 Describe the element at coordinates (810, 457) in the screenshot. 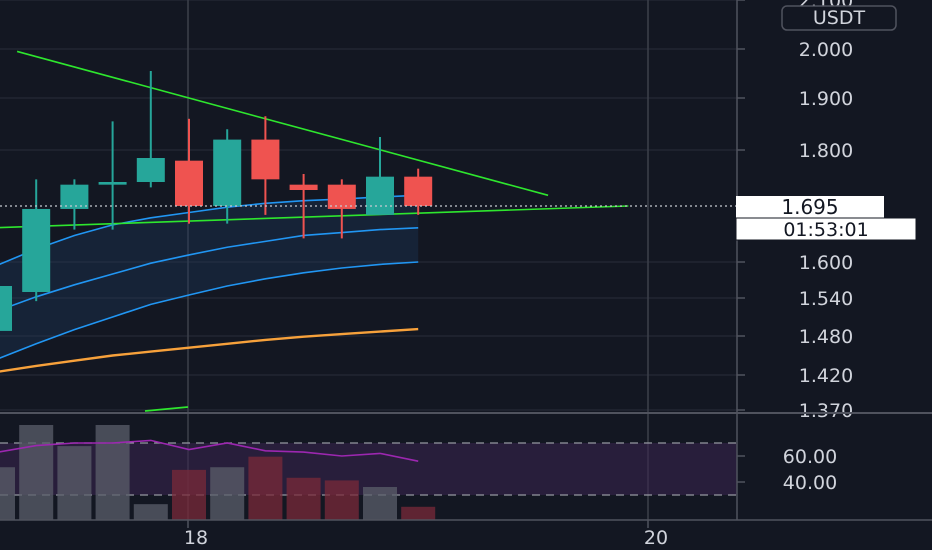

I see `rsi-tick-label: 60.00` at that location.